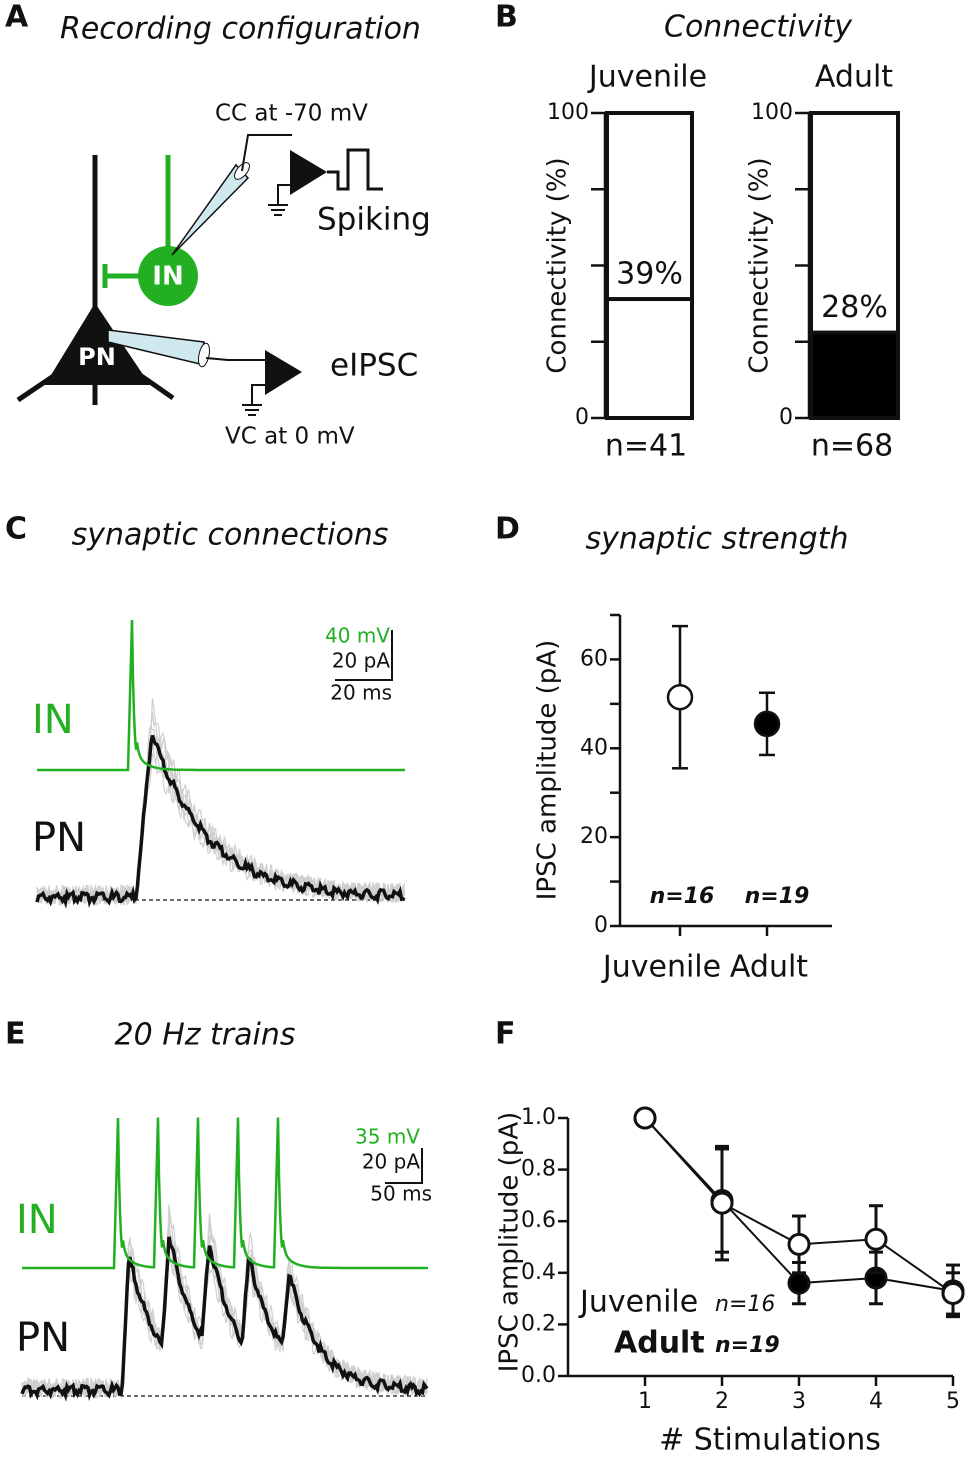  What do you see at coordinates (747, 1345) in the screenshot?
I see `legend-n: n=19` at bounding box center [747, 1345].